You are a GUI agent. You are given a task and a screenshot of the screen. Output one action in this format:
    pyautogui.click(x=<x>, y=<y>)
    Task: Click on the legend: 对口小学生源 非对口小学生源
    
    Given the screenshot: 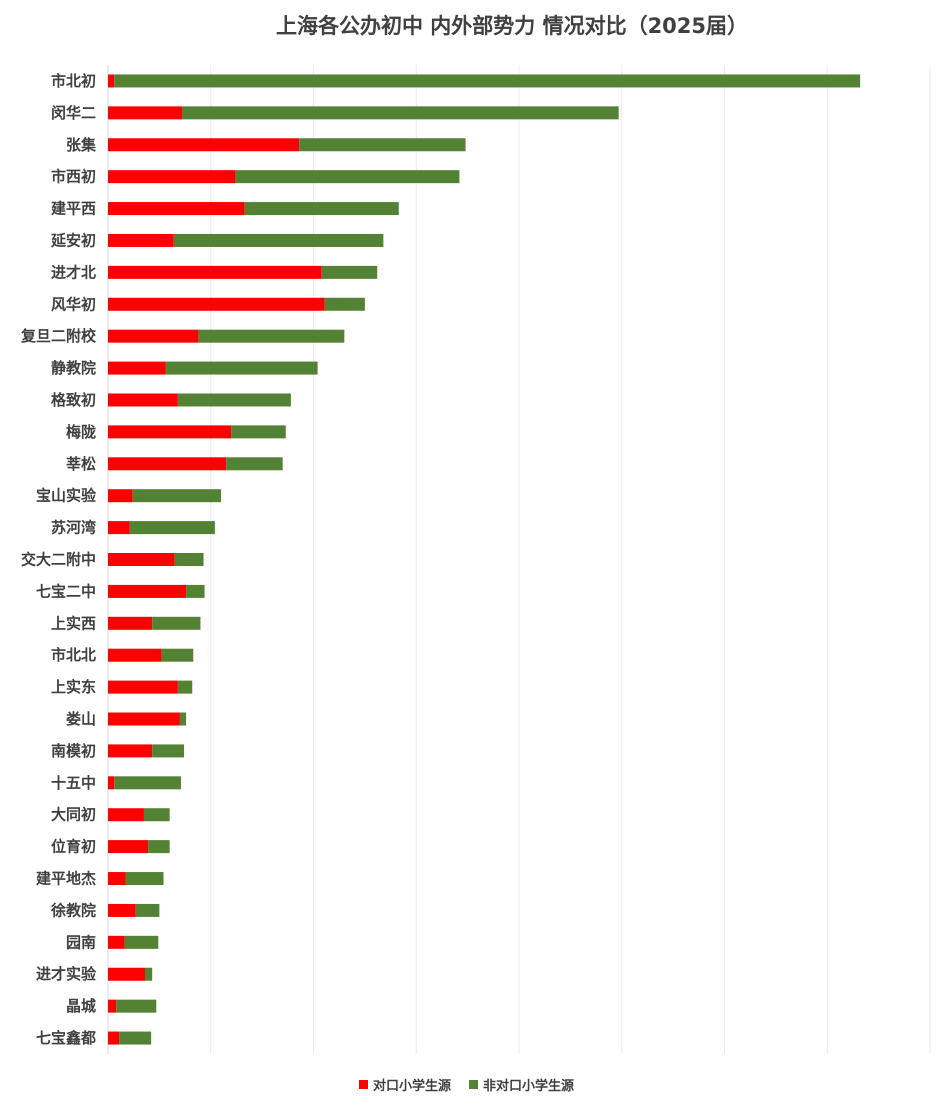 What is the action you would take?
    pyautogui.click(x=466, y=1086)
    